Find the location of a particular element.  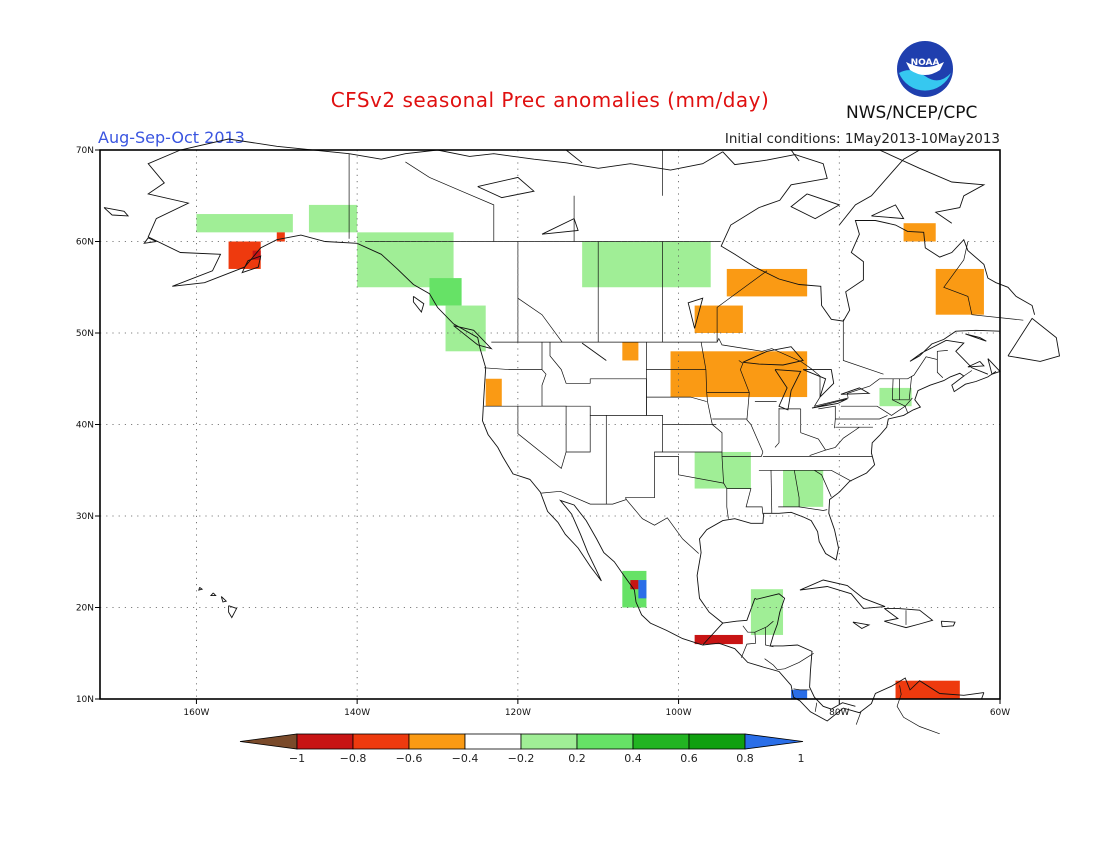

colorbar-label: −0.8 is located at coordinates (353, 758).